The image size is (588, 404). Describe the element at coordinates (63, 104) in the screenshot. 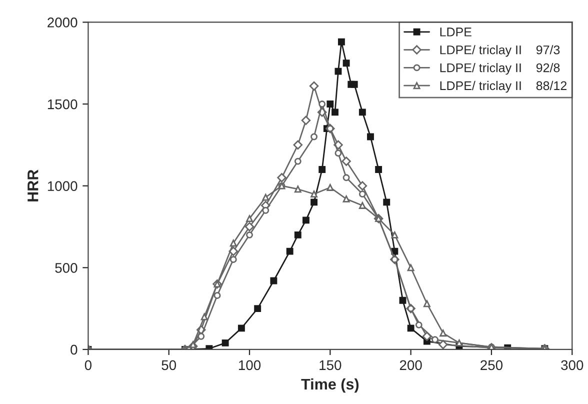

I see `y-tick-label: 1500` at that location.